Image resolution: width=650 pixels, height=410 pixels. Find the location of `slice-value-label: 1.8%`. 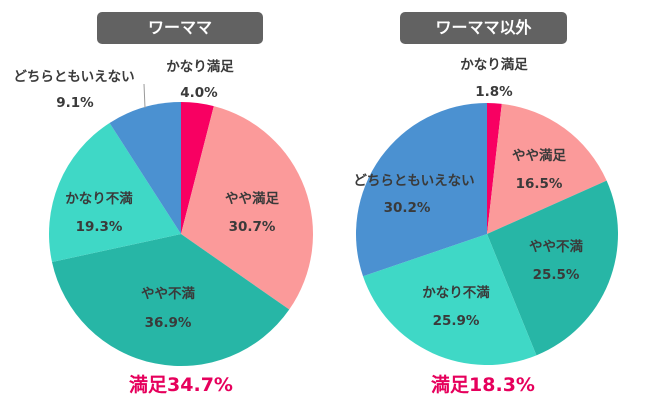

slice-value-label: 1.8% is located at coordinates (494, 92).